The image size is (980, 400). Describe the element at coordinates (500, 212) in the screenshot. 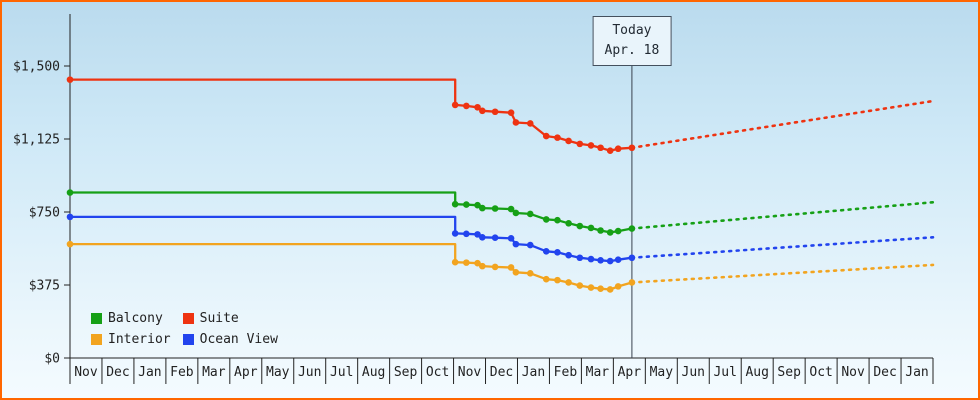

I see `series-balcony` at that location.